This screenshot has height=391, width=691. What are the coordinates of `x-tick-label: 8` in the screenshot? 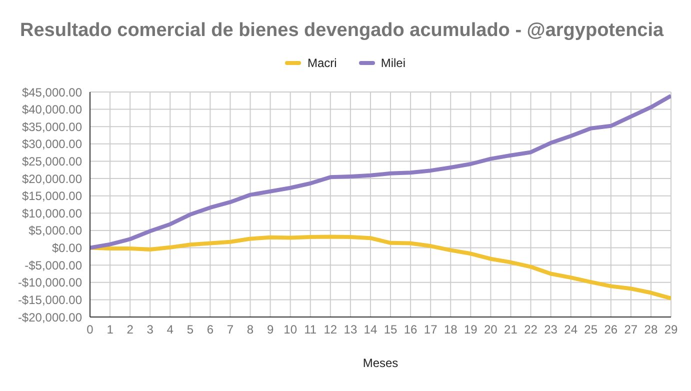 It's located at (250, 329).